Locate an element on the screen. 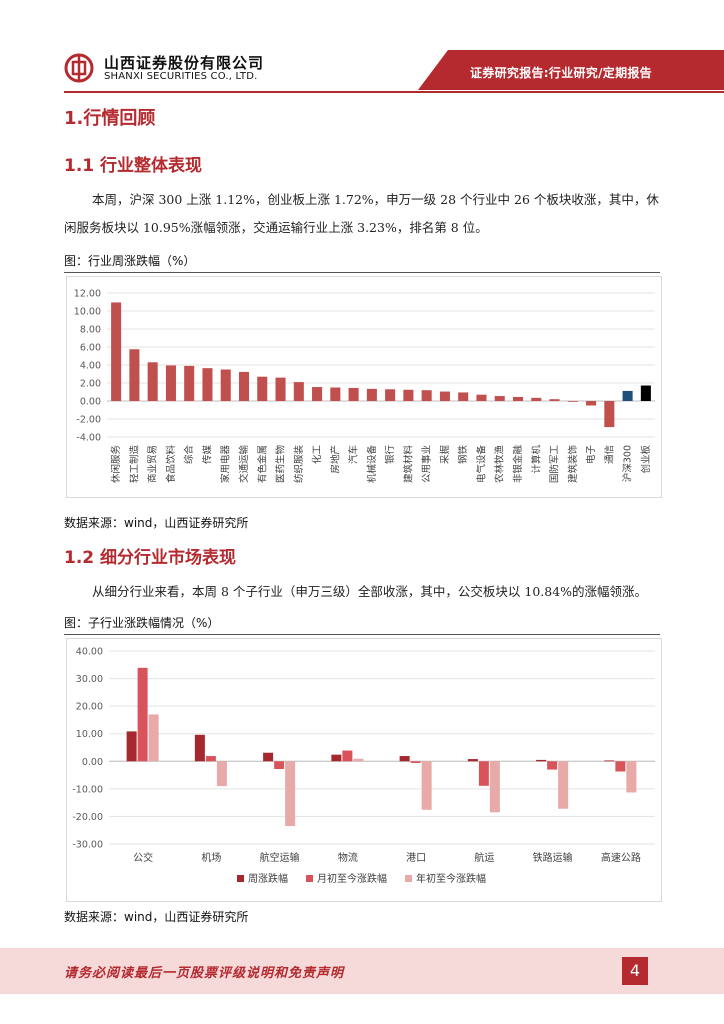 Image resolution: width=724 pixels, height=1024 pixels. y-tick-label: 30.00 is located at coordinates (89, 679).